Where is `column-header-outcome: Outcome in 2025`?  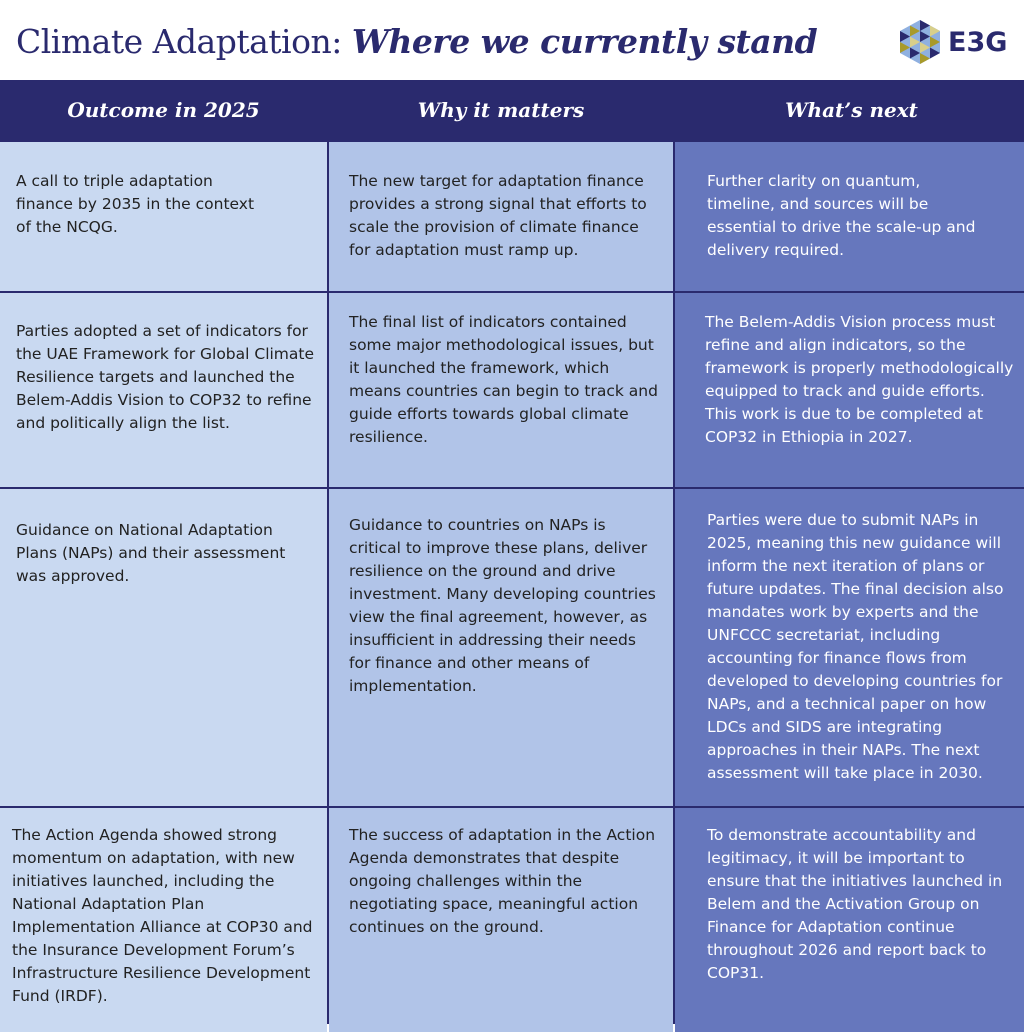 column-header-outcome: Outcome in 2025 is located at coordinates (163, 110).